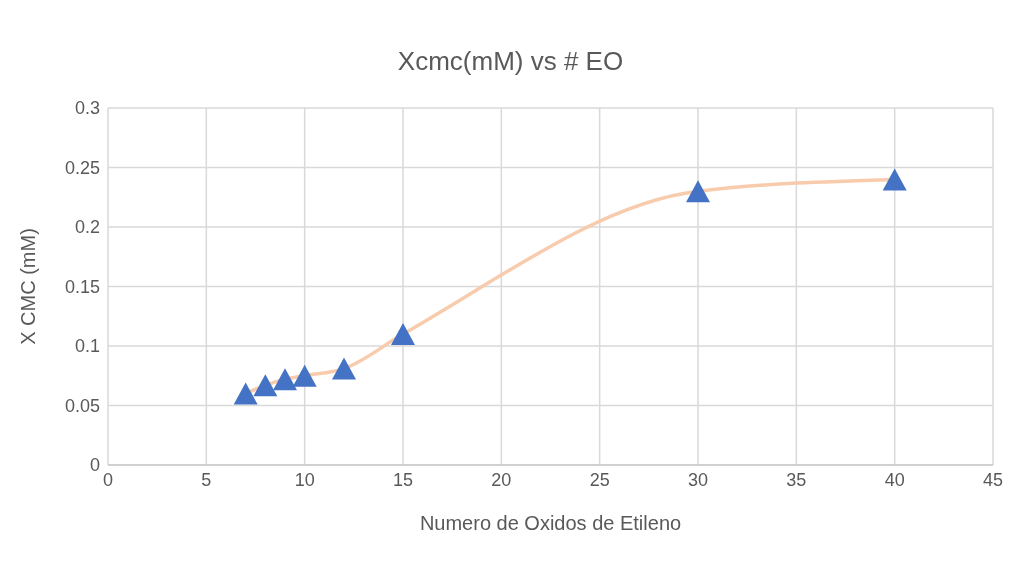  Describe the element at coordinates (550, 523) in the screenshot. I see `x-axis-title: Numero de Oxidos de Etileno` at that location.